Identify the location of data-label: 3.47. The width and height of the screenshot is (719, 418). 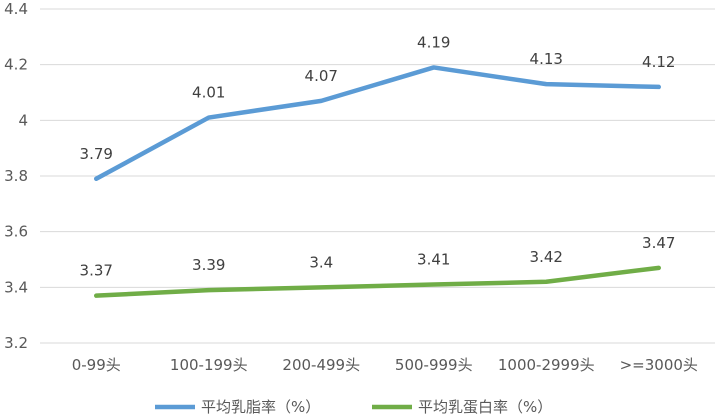
(658, 243).